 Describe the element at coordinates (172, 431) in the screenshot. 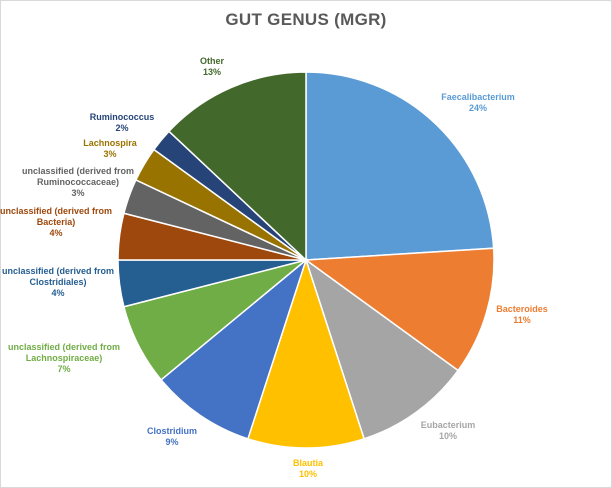

I see `slice-label-name: Clostridium` at that location.